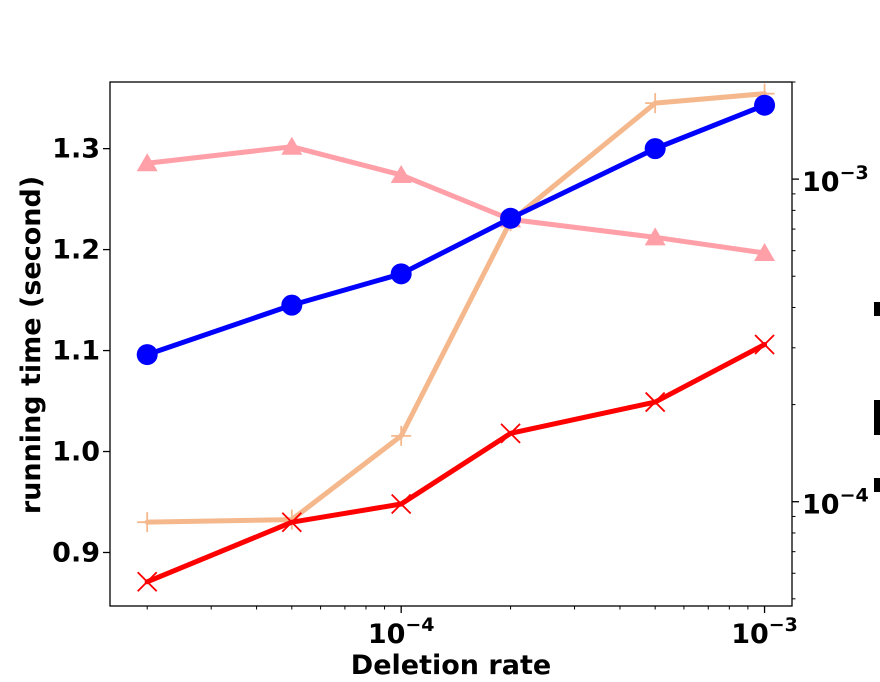 The image size is (880, 682). I want to click on series-3-line, so click(456, 200).